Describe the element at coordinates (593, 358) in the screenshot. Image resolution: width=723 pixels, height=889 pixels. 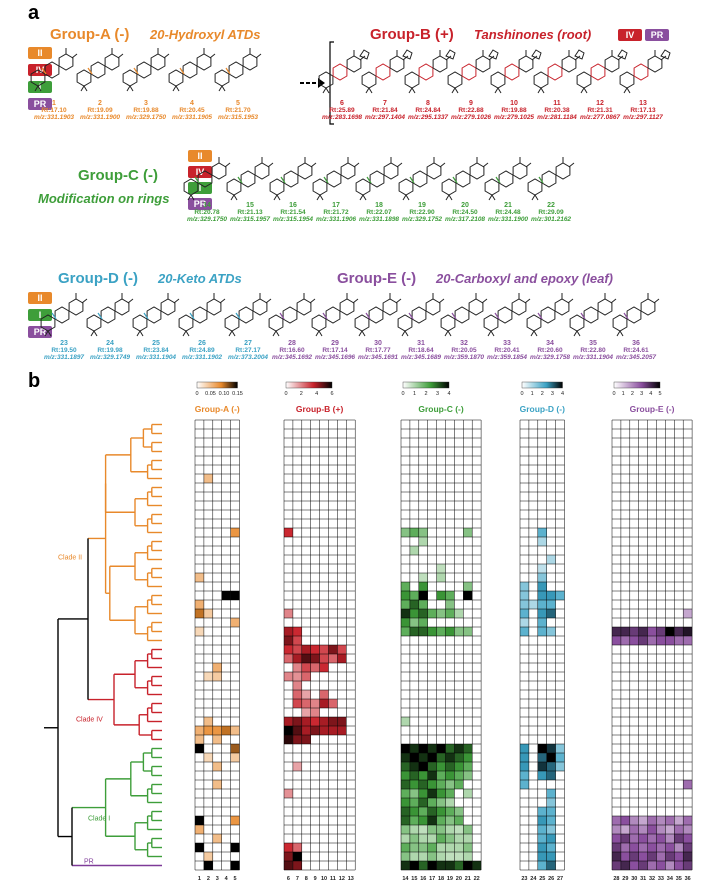
I see `compound-mz: m/z:331.1904` at that location.